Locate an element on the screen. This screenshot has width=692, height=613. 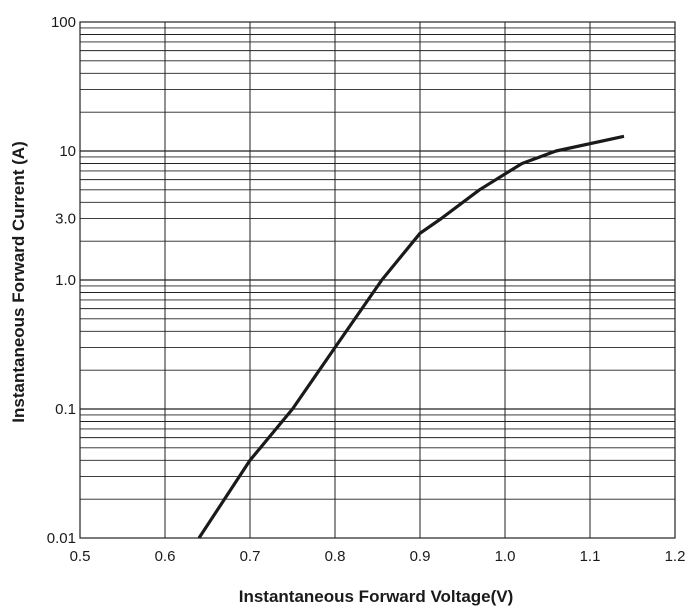
x-tick-label: 0.6 is located at coordinates (165, 556).